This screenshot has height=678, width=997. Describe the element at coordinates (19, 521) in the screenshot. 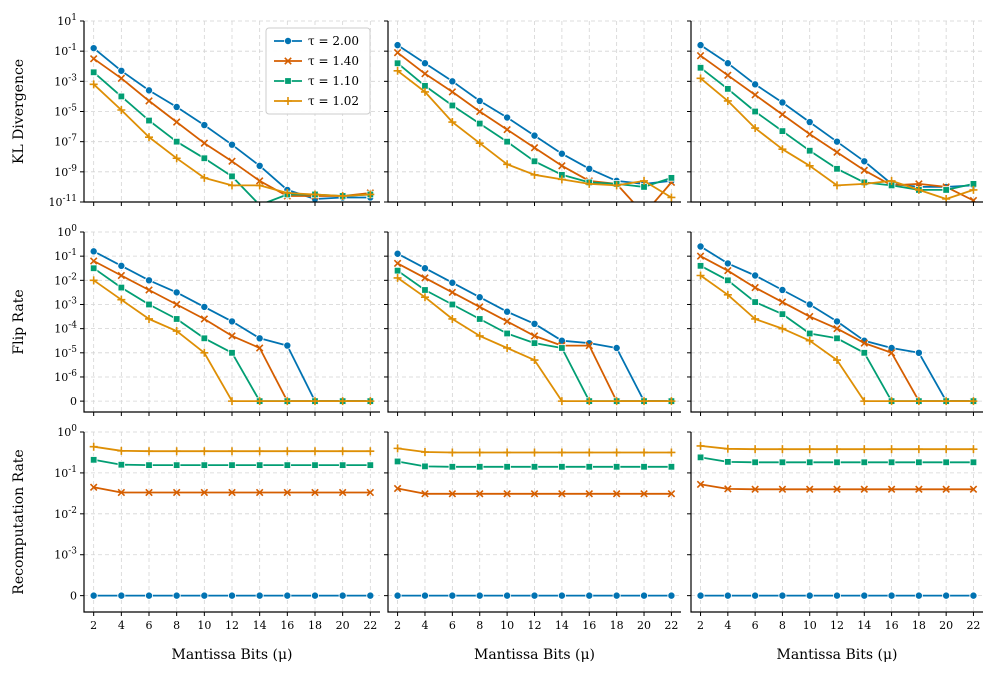

I see `y-axis-label-row-3: Recomputation Rate` at that location.